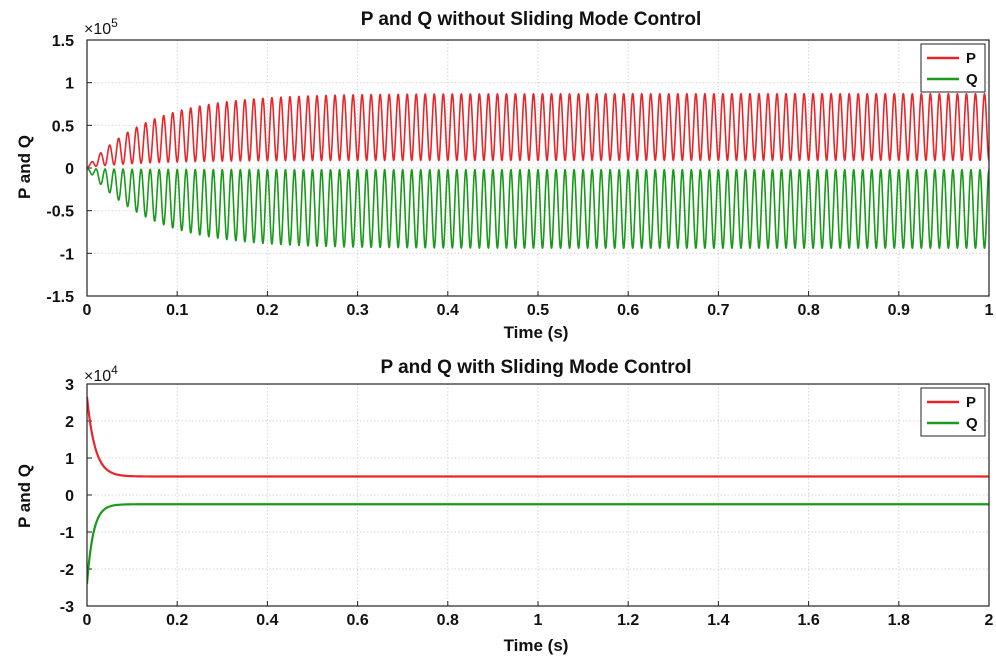  I want to click on top-chart-exponent-base: ×10, so click(97, 29).